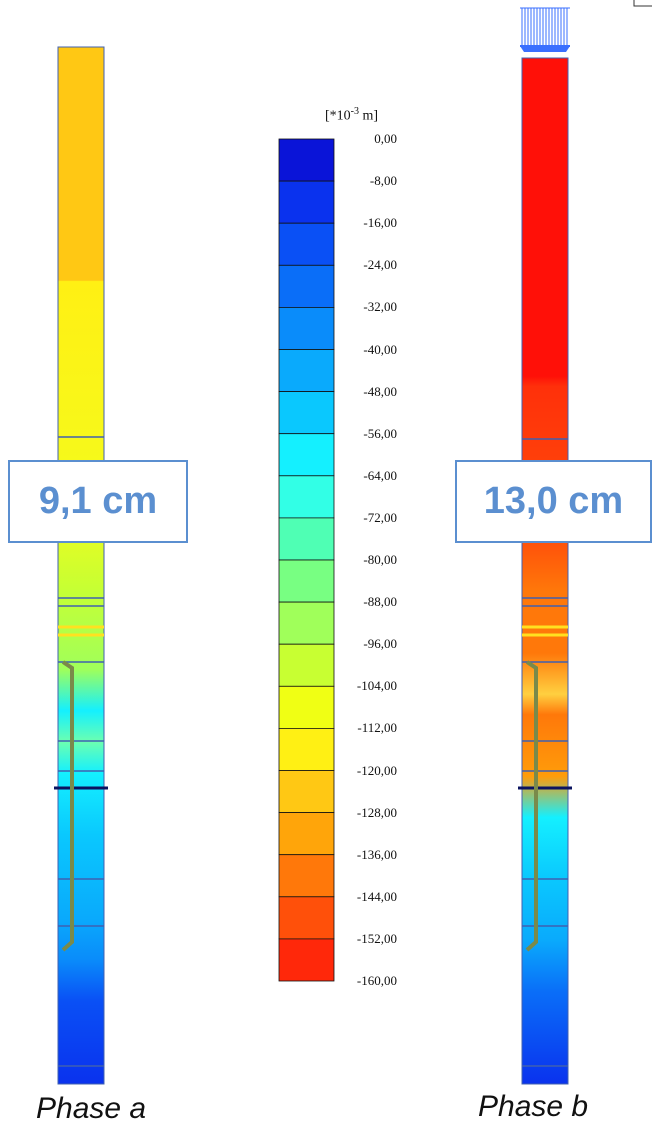  What do you see at coordinates (376, 686) in the screenshot?
I see `legend-tick-label: -104,00` at bounding box center [376, 686].